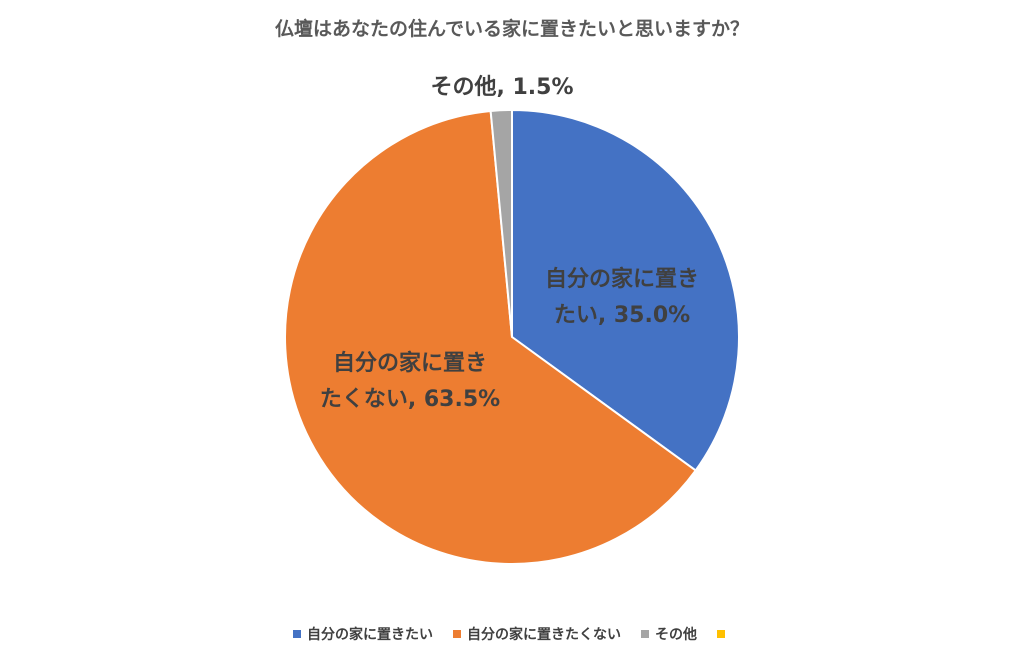 This screenshot has height=660, width=1024. Describe the element at coordinates (721, 634) in the screenshot. I see `legend-swatch-blank` at that location.